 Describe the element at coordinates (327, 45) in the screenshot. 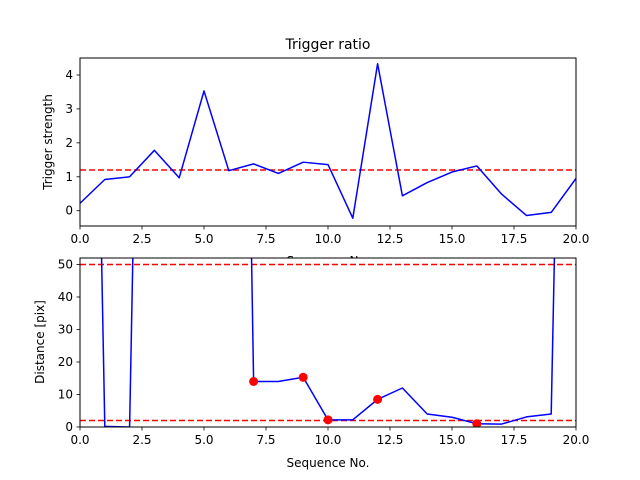

I see `chart-title: Trigger ratio` at that location.